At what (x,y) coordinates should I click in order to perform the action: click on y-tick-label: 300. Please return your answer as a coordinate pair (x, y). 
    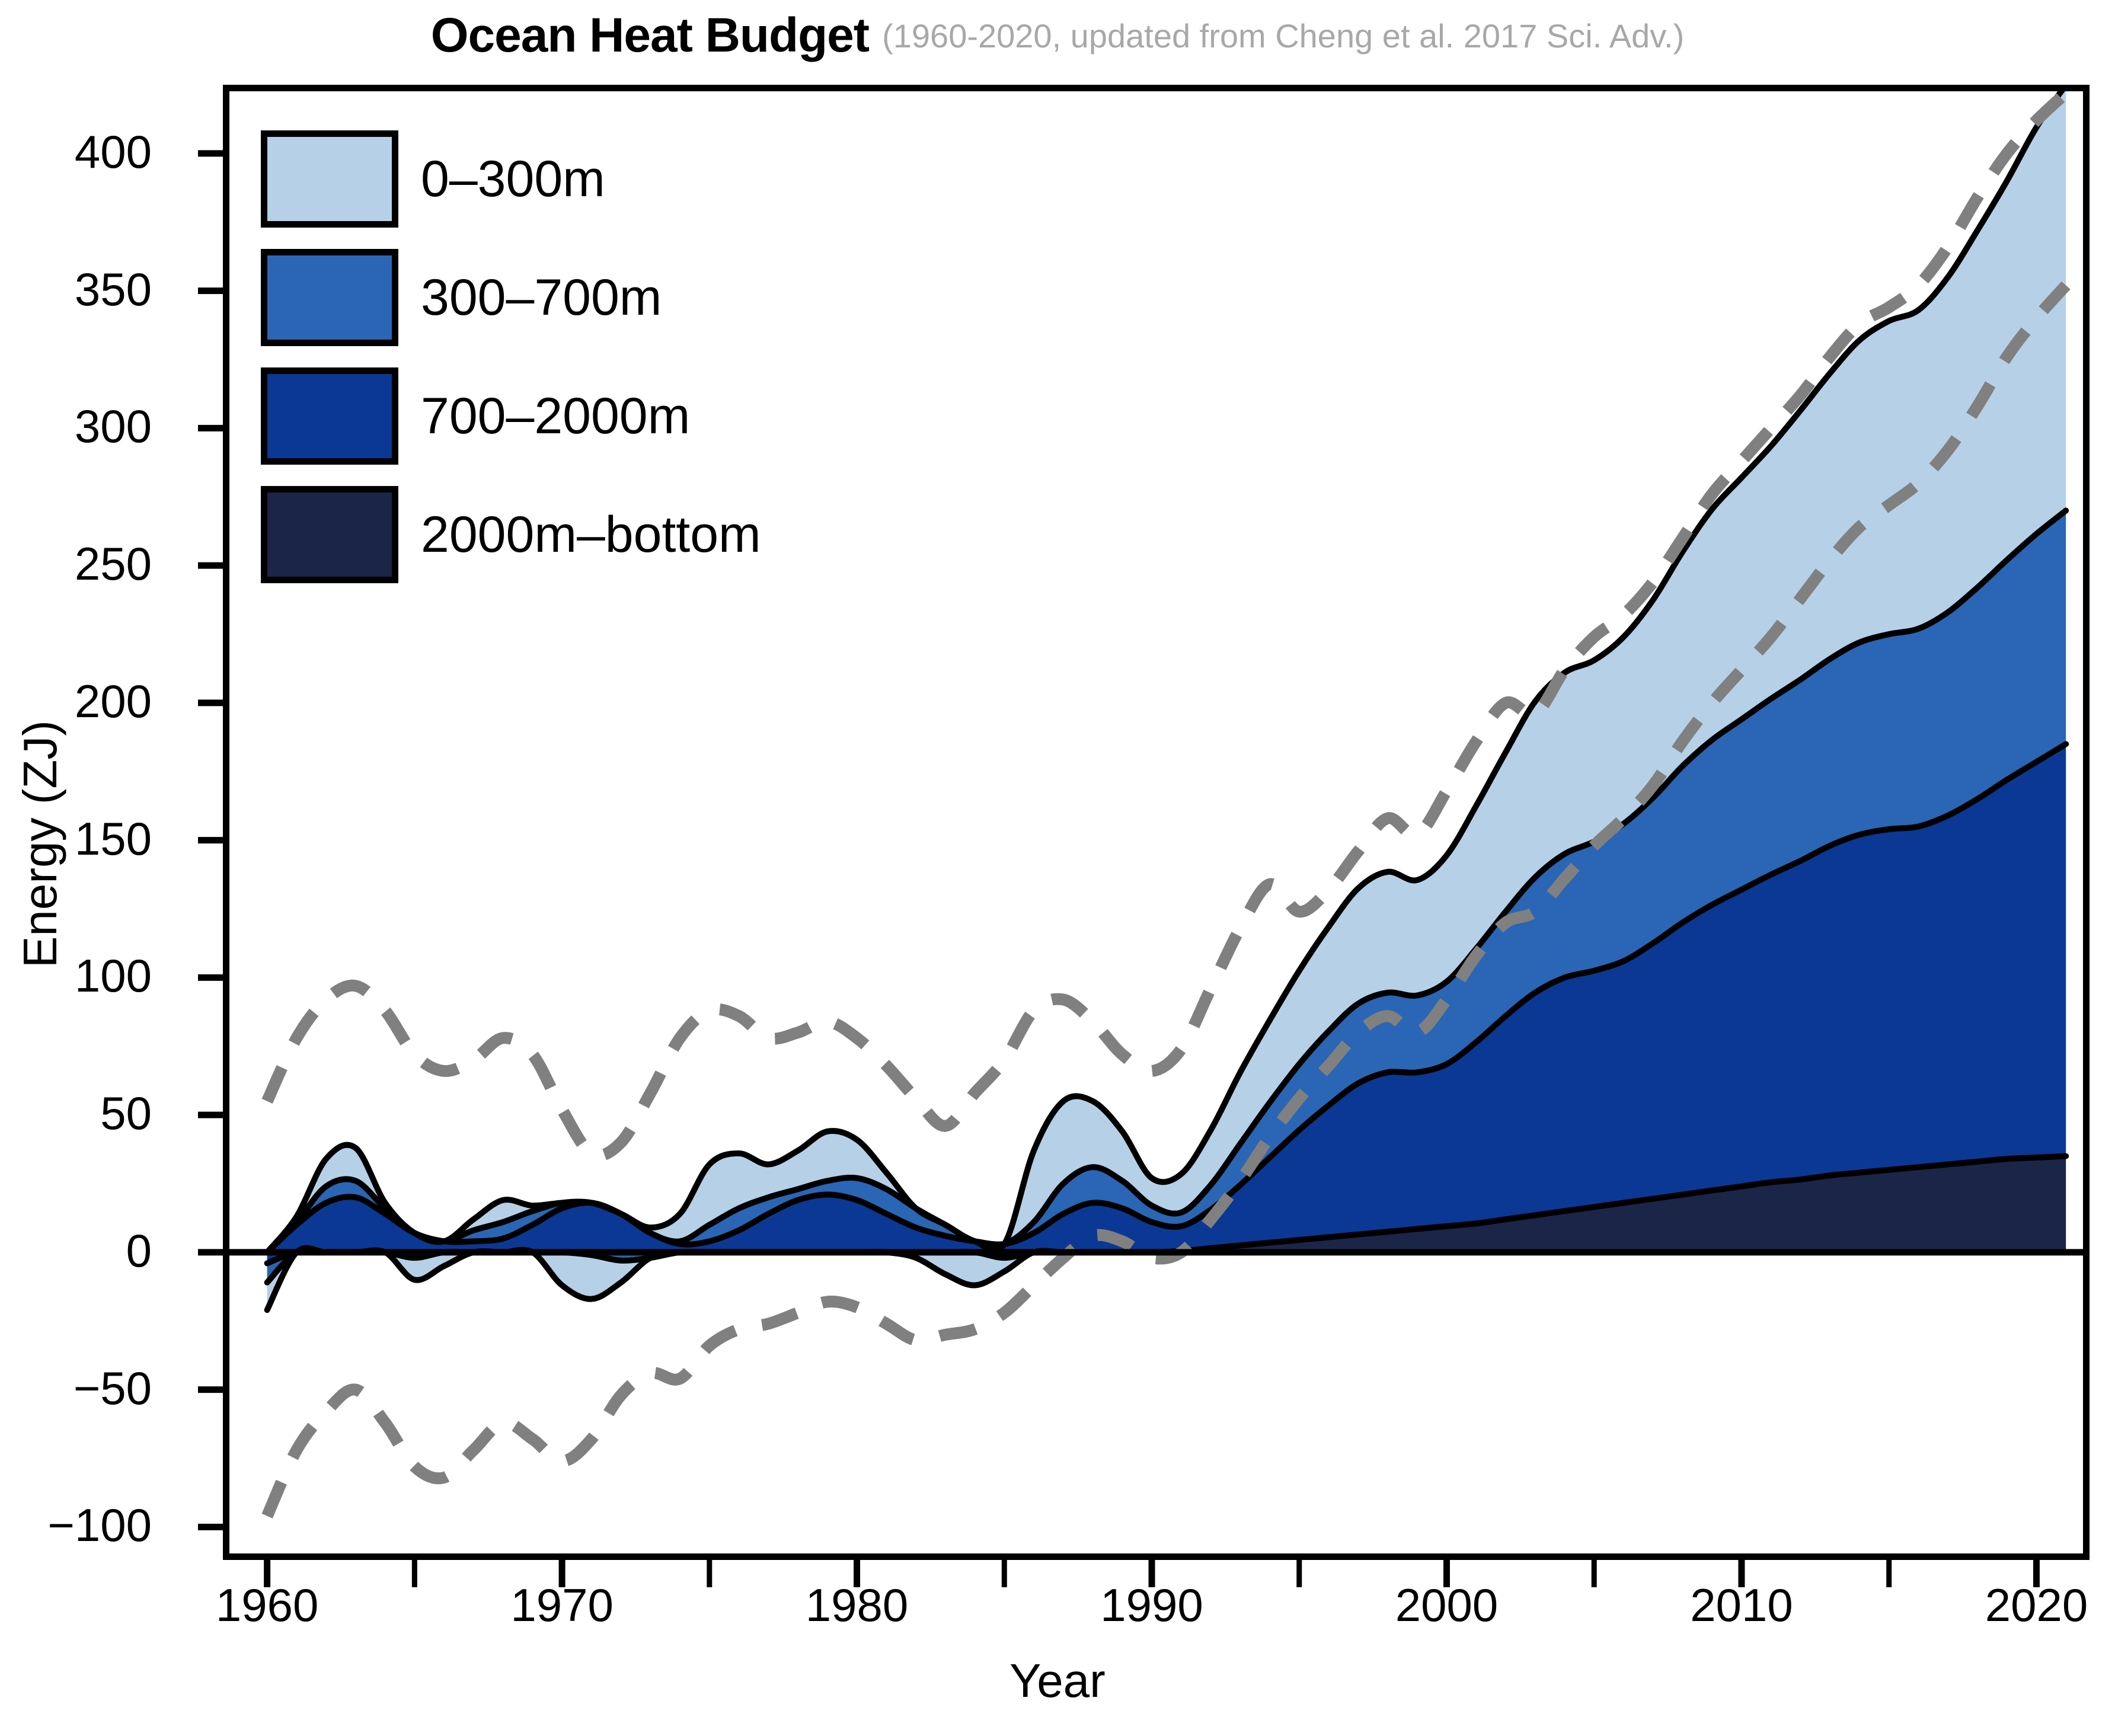
    Looking at the image, I should click on (113, 426).